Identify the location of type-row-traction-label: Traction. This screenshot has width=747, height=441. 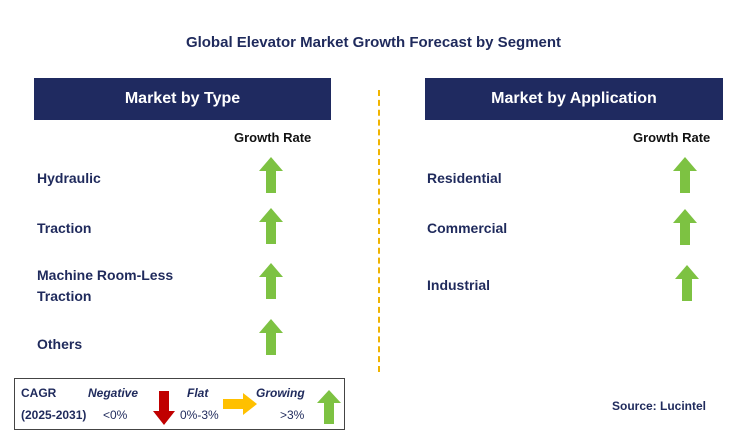
(64, 228).